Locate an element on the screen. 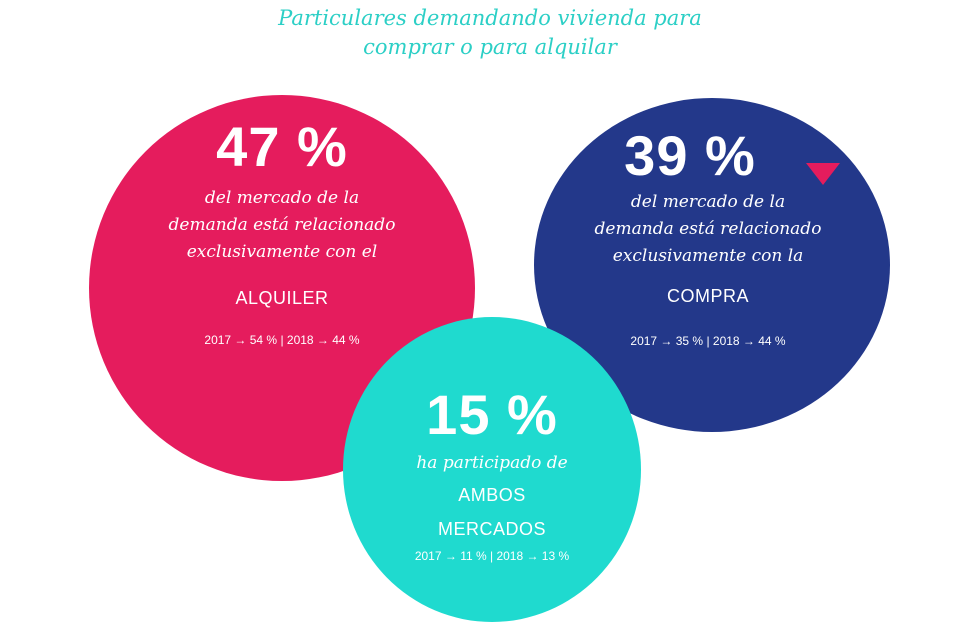 Image resolution: width=980 pixels, height=632 pixels. compra-desc-line-2: demanda está relacionado is located at coordinates (708, 229).